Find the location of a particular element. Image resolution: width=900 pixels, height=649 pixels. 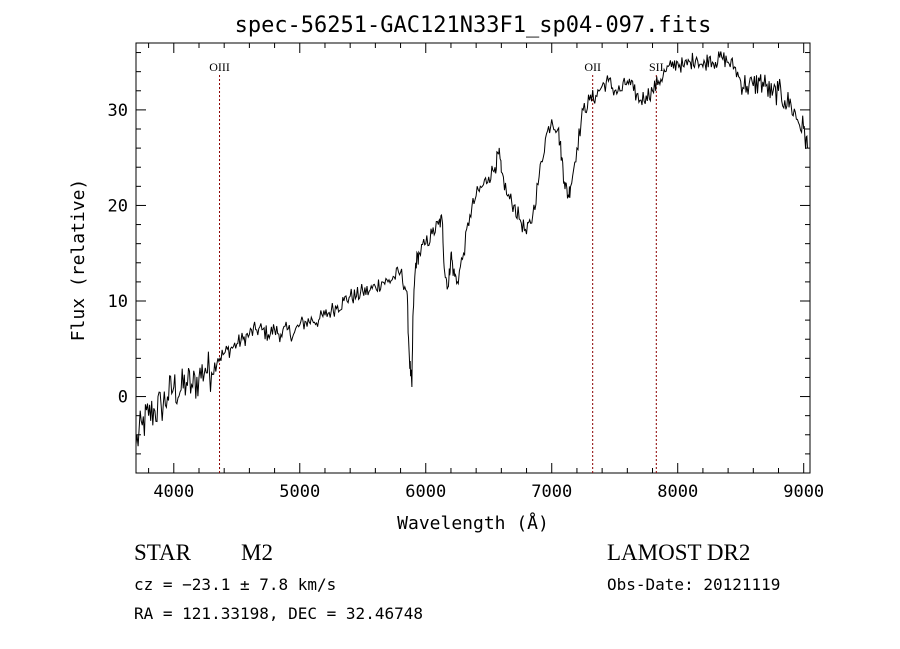

obs-date-label: Obs-Date: 20121119 is located at coordinates (693, 584).